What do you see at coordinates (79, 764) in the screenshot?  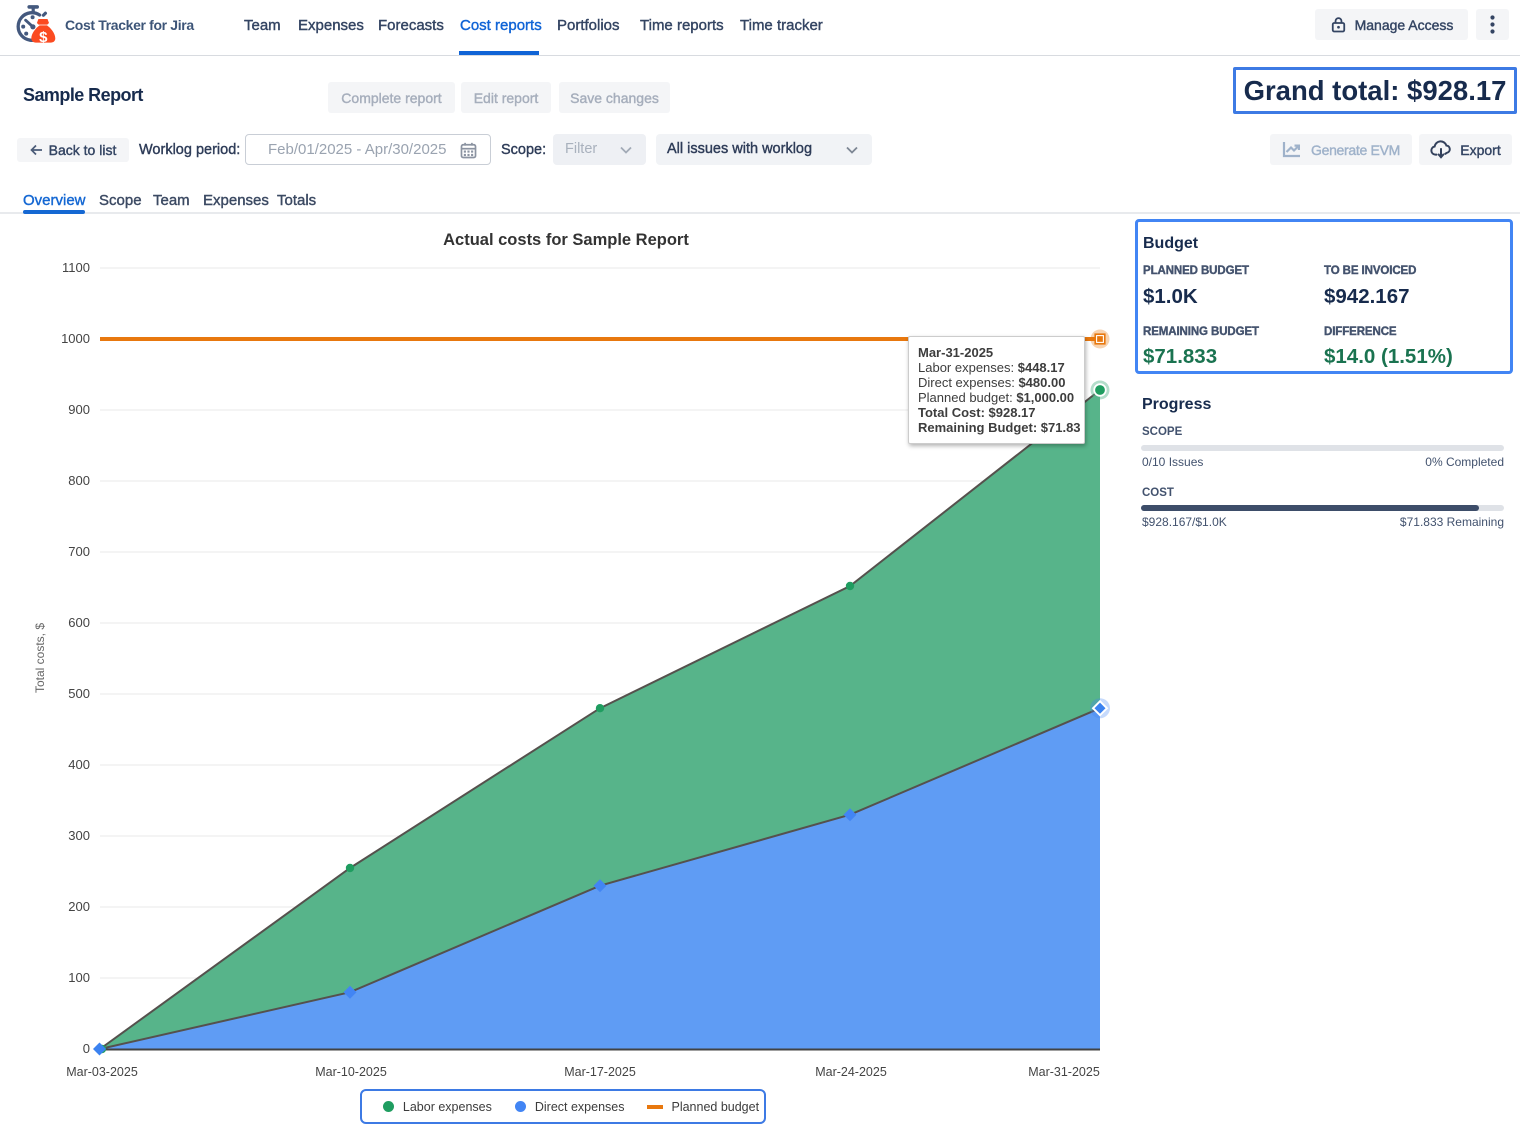 I see `svg-text: 400` at bounding box center [79, 764].